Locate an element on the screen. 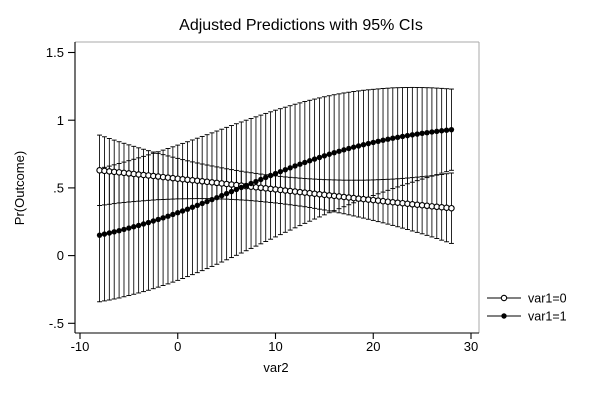  y-tick-label: 1.5 is located at coordinates (55, 52).